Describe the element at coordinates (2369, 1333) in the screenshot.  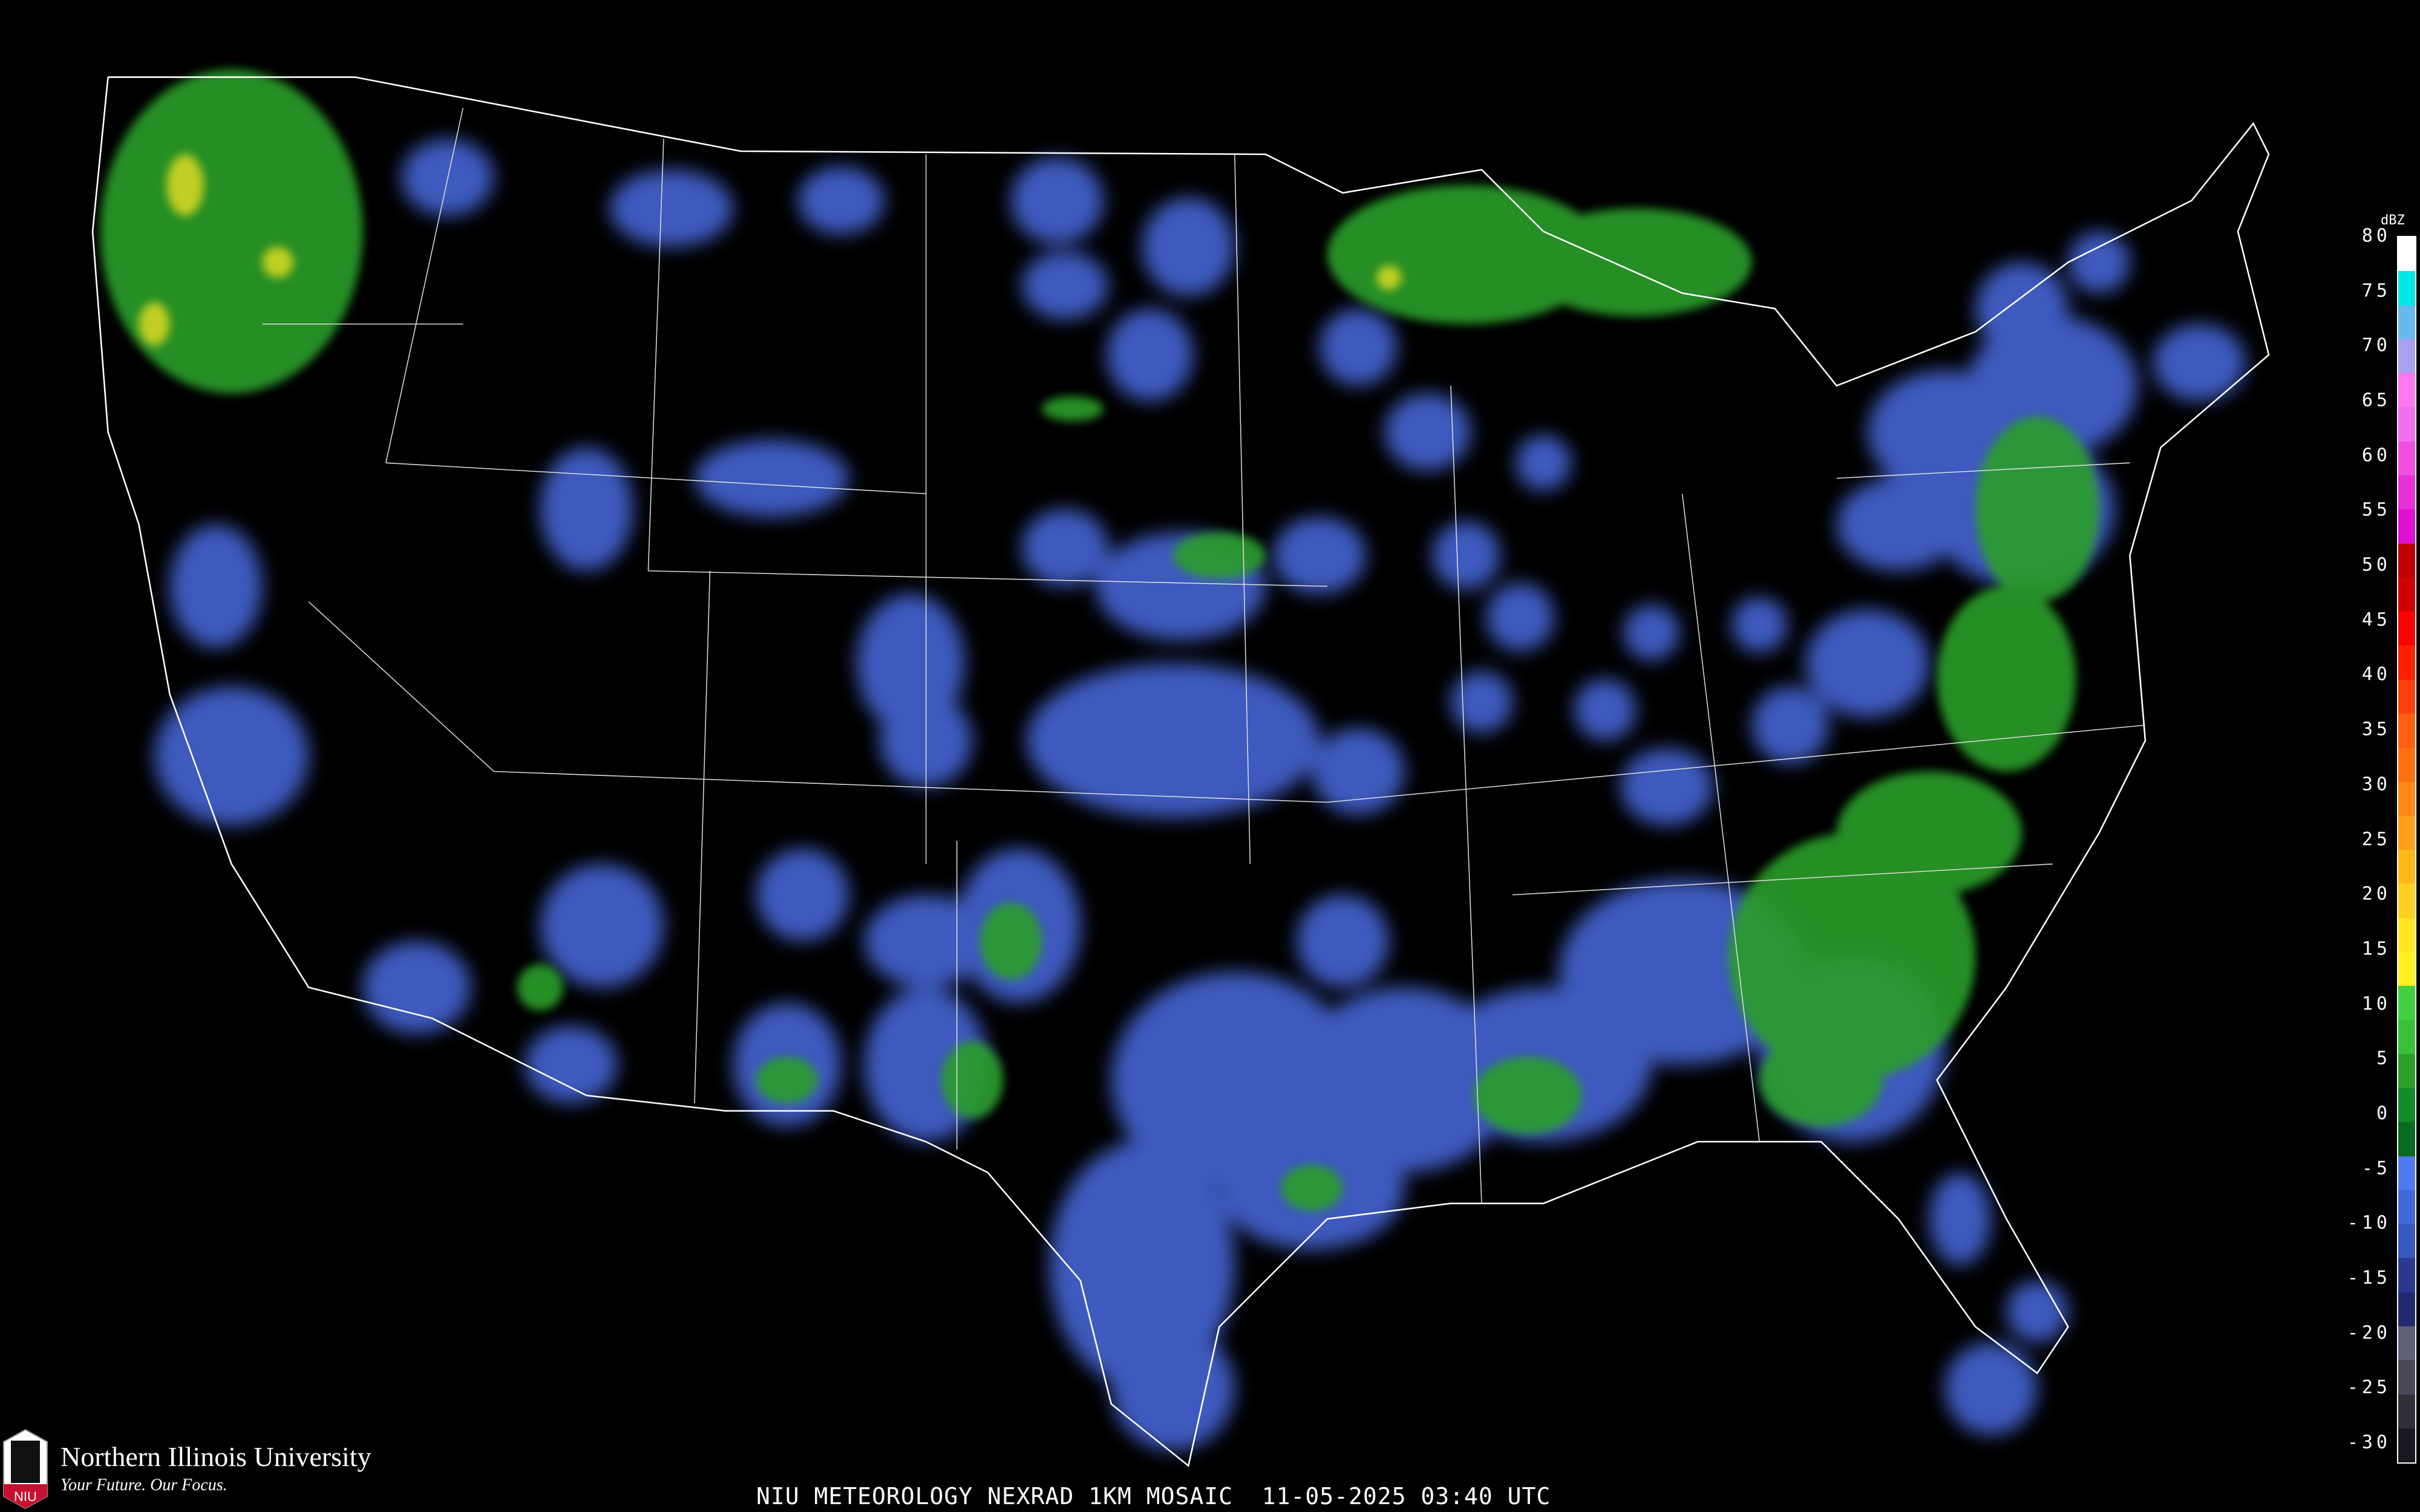
I see `legend-tick: -20` at that location.